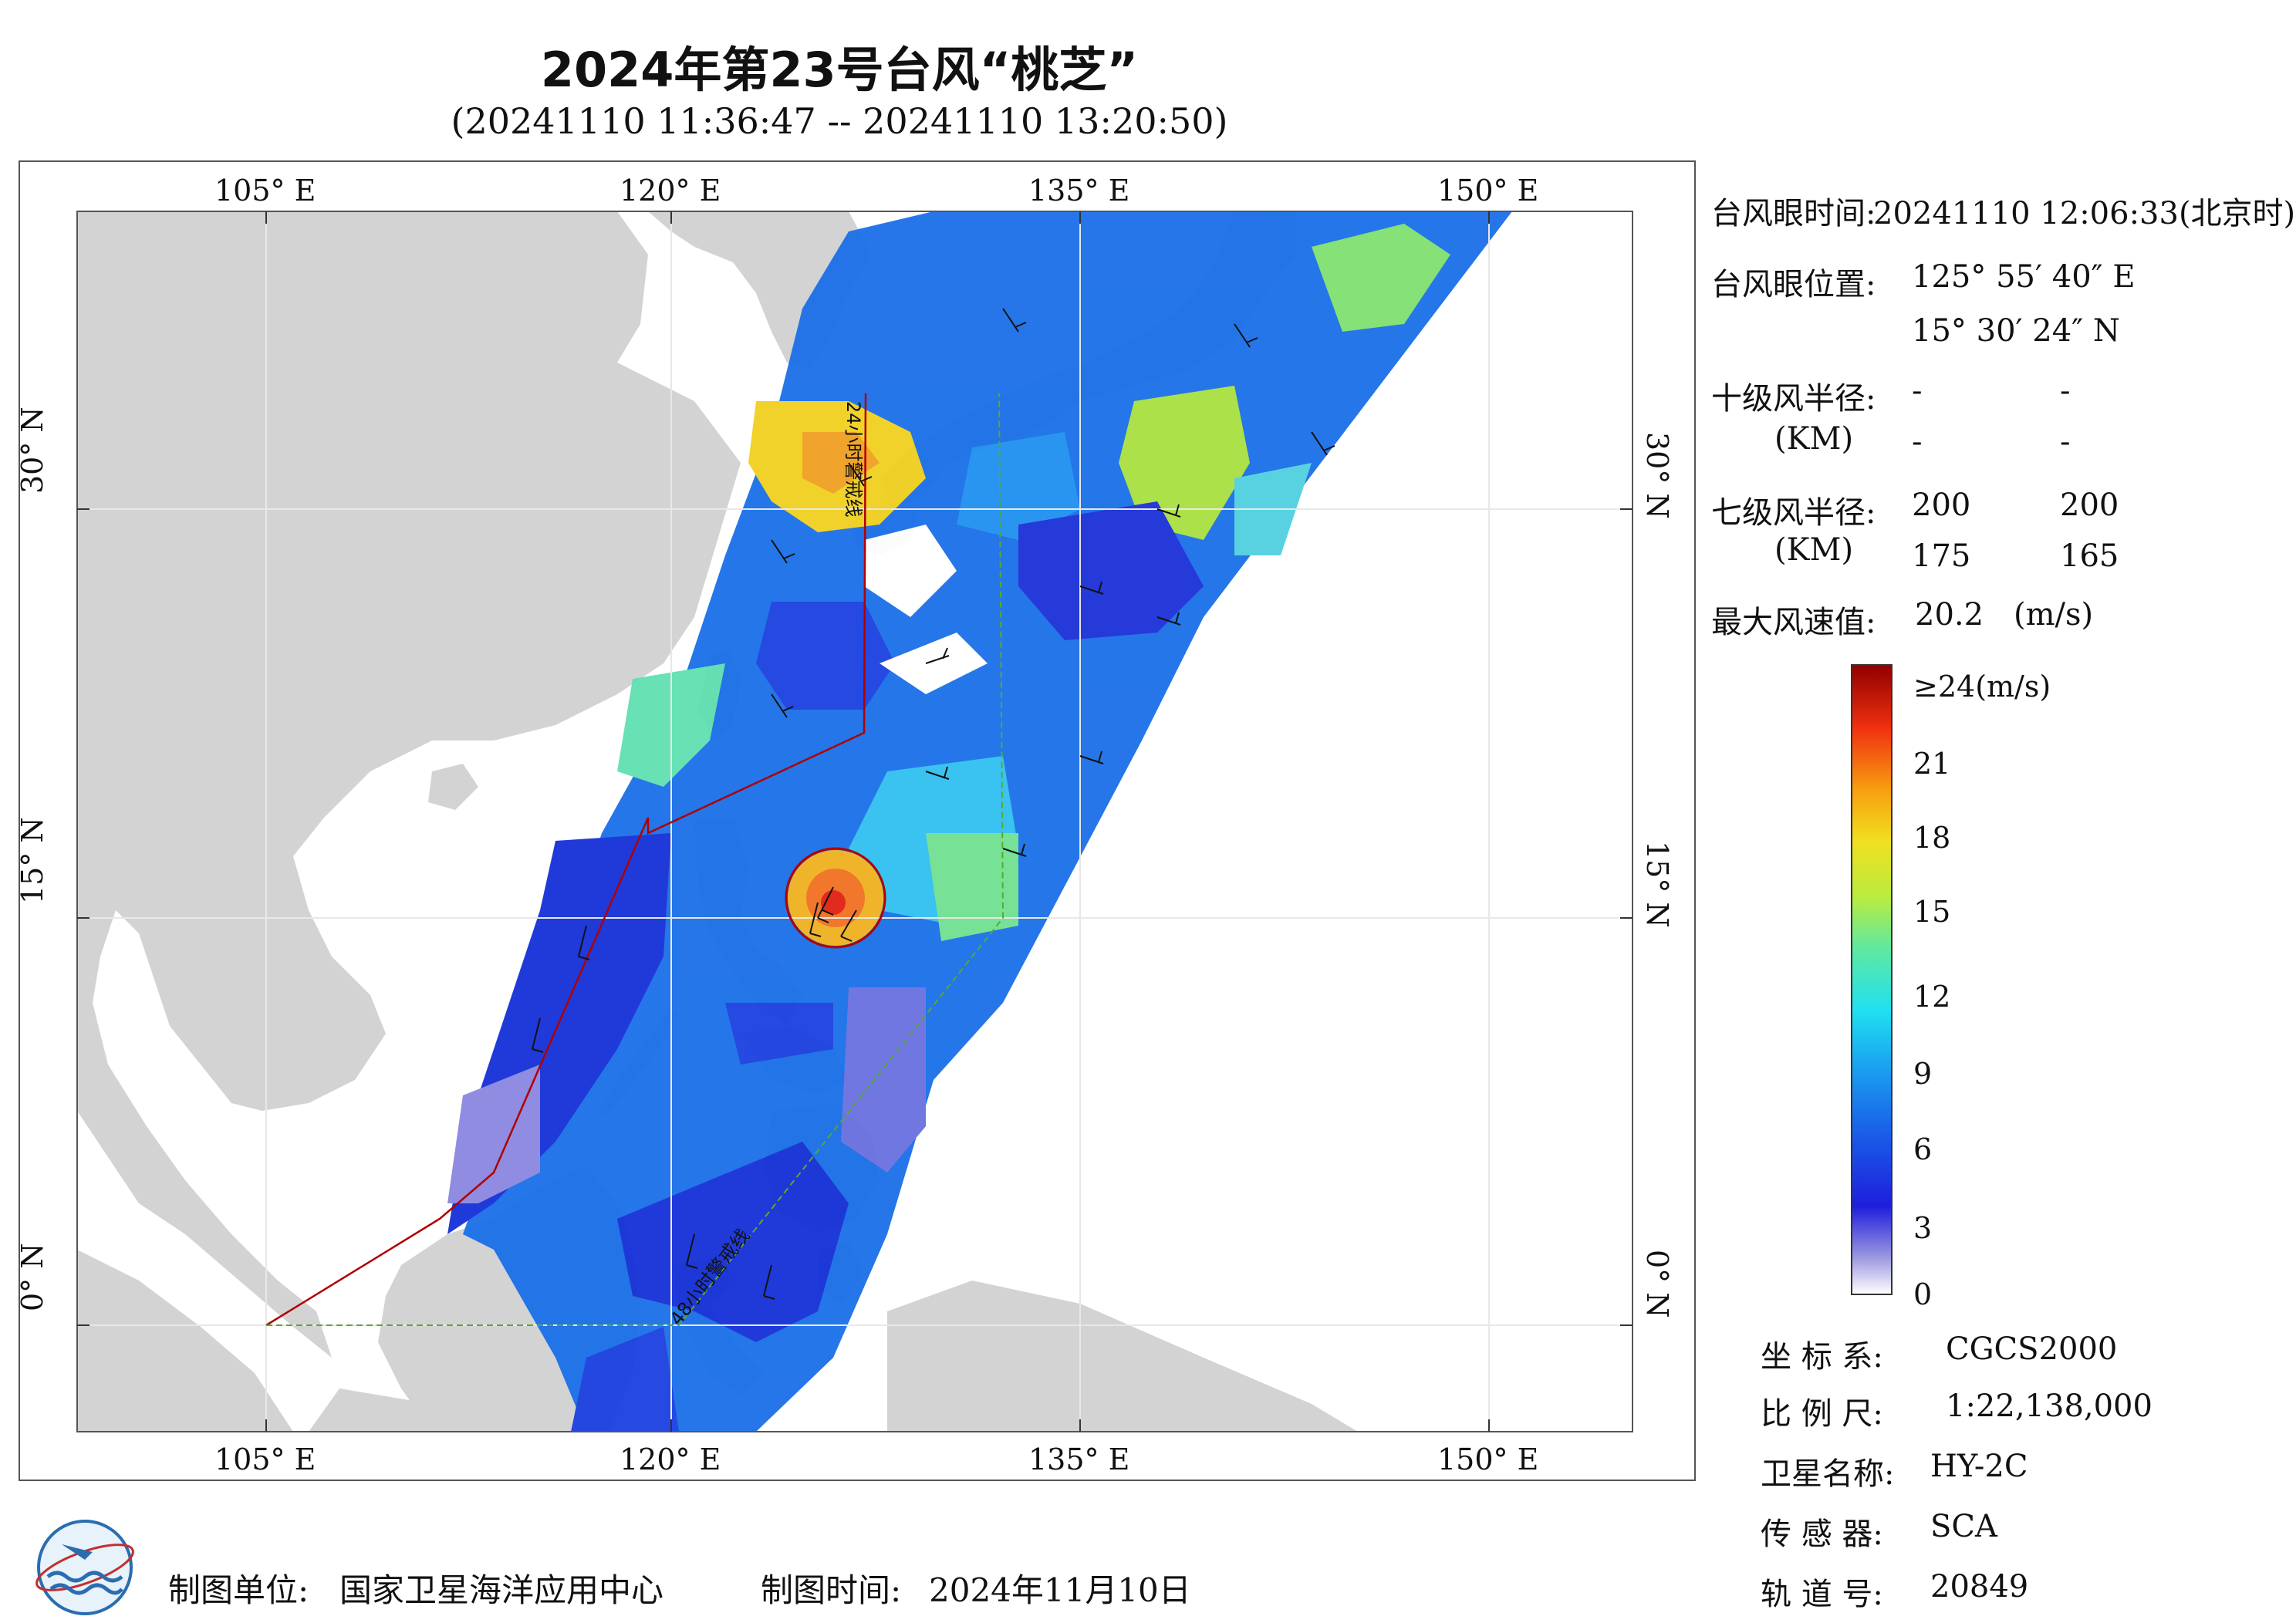 This screenshot has height=1623, width=2296. Describe the element at coordinates (1793, 213) in the screenshot. I see `eye-time-label: 台风眼时间:` at that location.